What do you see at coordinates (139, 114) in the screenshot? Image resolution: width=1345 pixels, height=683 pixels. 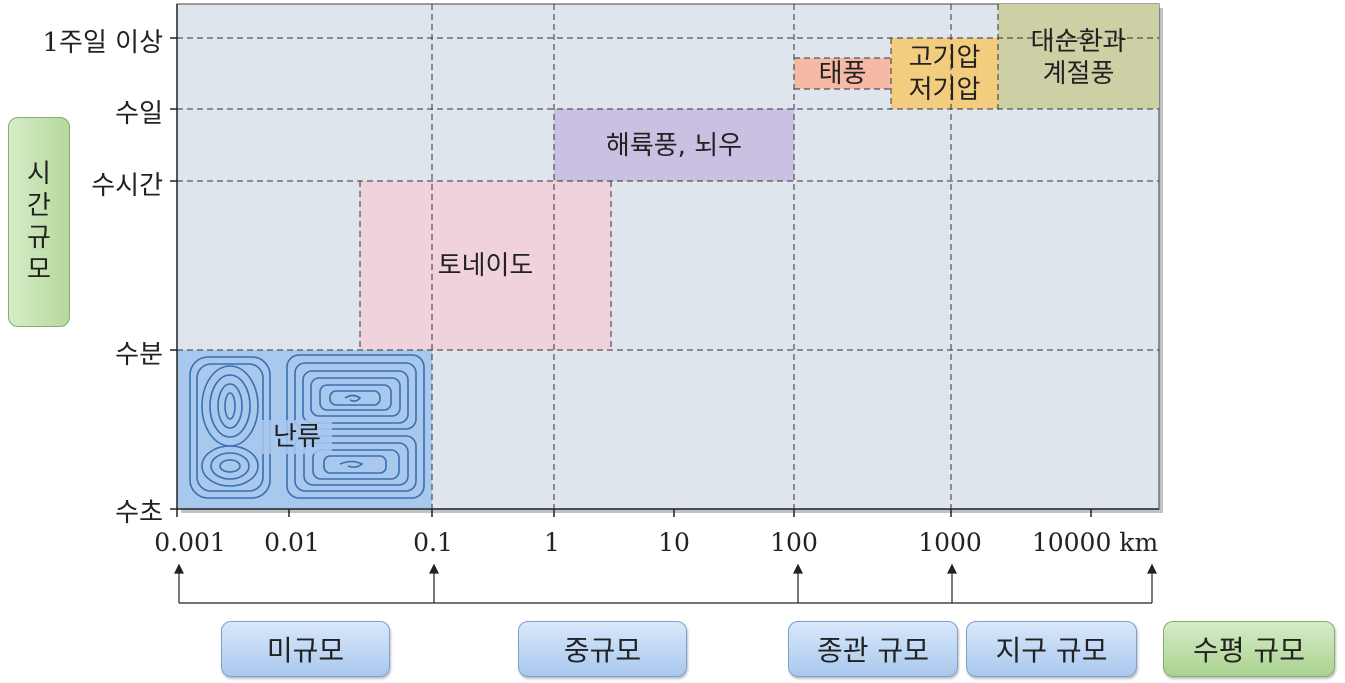 I see `y-tick-days: 수일` at bounding box center [139, 114].